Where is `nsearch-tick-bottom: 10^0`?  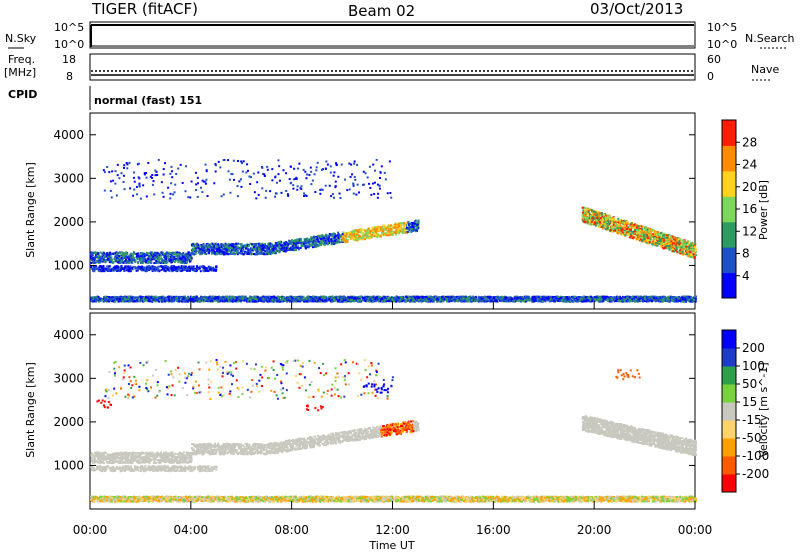
nsearch-tick-bottom: 10^0 is located at coordinates (722, 44).